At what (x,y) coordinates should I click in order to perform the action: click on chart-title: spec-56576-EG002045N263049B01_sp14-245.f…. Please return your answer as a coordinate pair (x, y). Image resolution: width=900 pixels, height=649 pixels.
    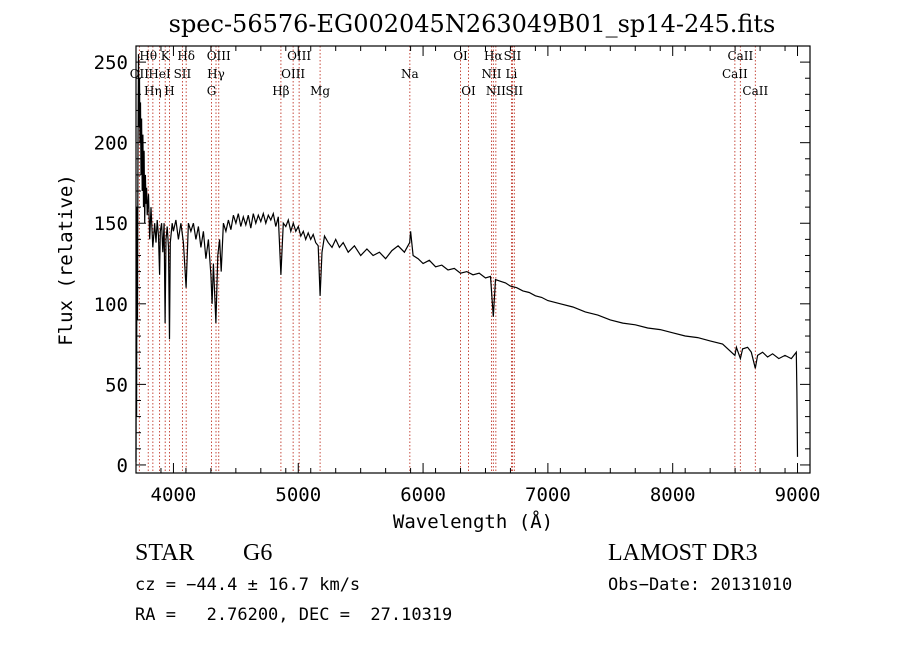
    Looking at the image, I should click on (472, 24).